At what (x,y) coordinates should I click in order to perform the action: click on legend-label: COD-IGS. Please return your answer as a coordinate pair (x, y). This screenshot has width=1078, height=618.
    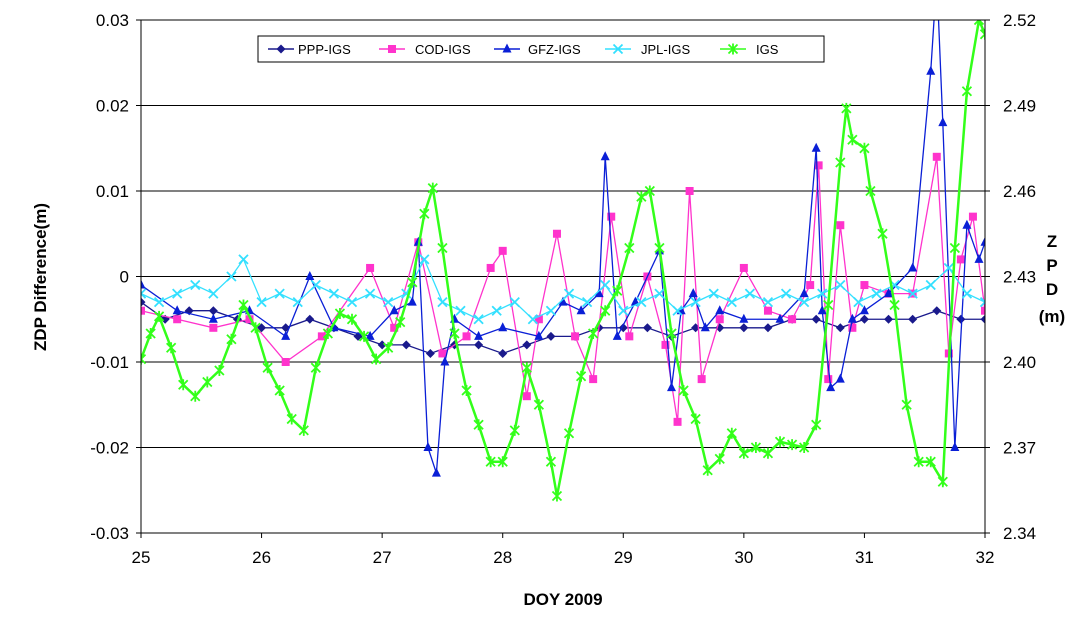
    Looking at the image, I should click on (443, 49).